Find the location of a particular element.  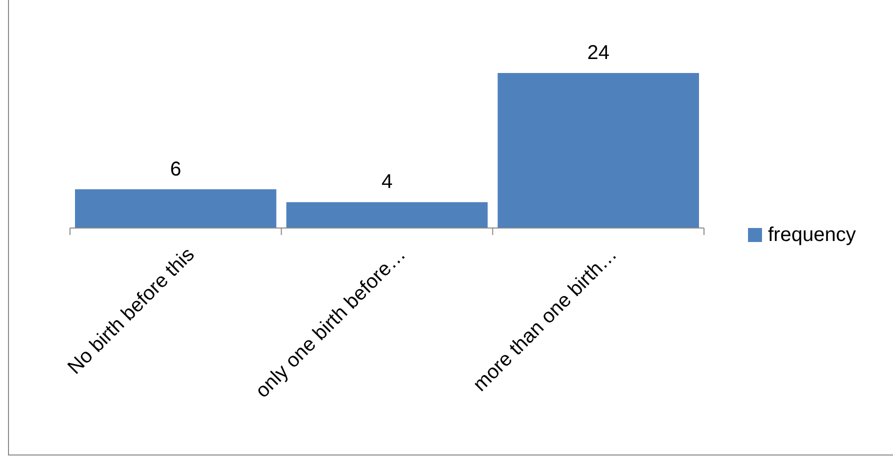

data-label: 24 is located at coordinates (598, 53).